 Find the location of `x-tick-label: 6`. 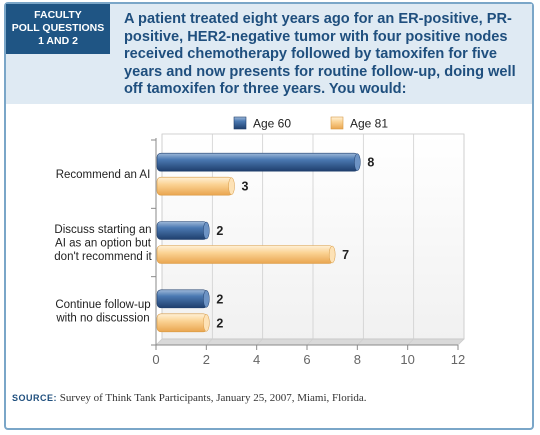

x-tick-label: 6 is located at coordinates (306, 359).